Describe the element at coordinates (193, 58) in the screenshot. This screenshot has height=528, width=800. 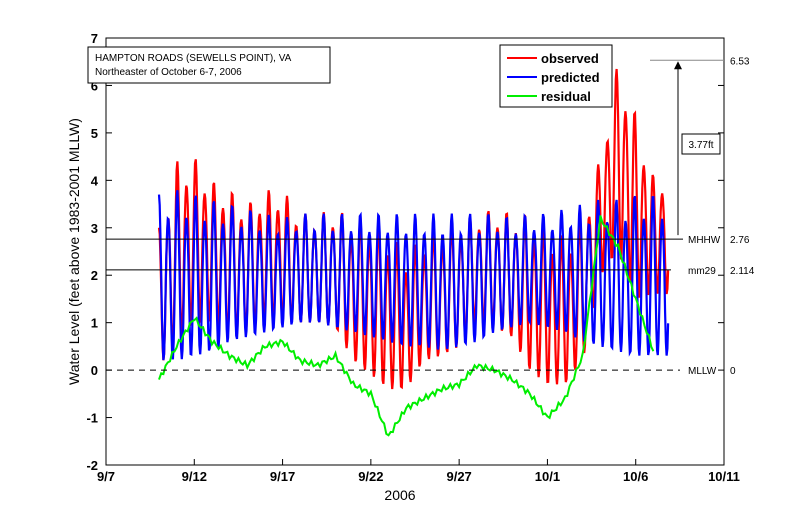
I see `title-line-1: HAMPTON ROADS (SEWELLS POINT), VA` at that location.